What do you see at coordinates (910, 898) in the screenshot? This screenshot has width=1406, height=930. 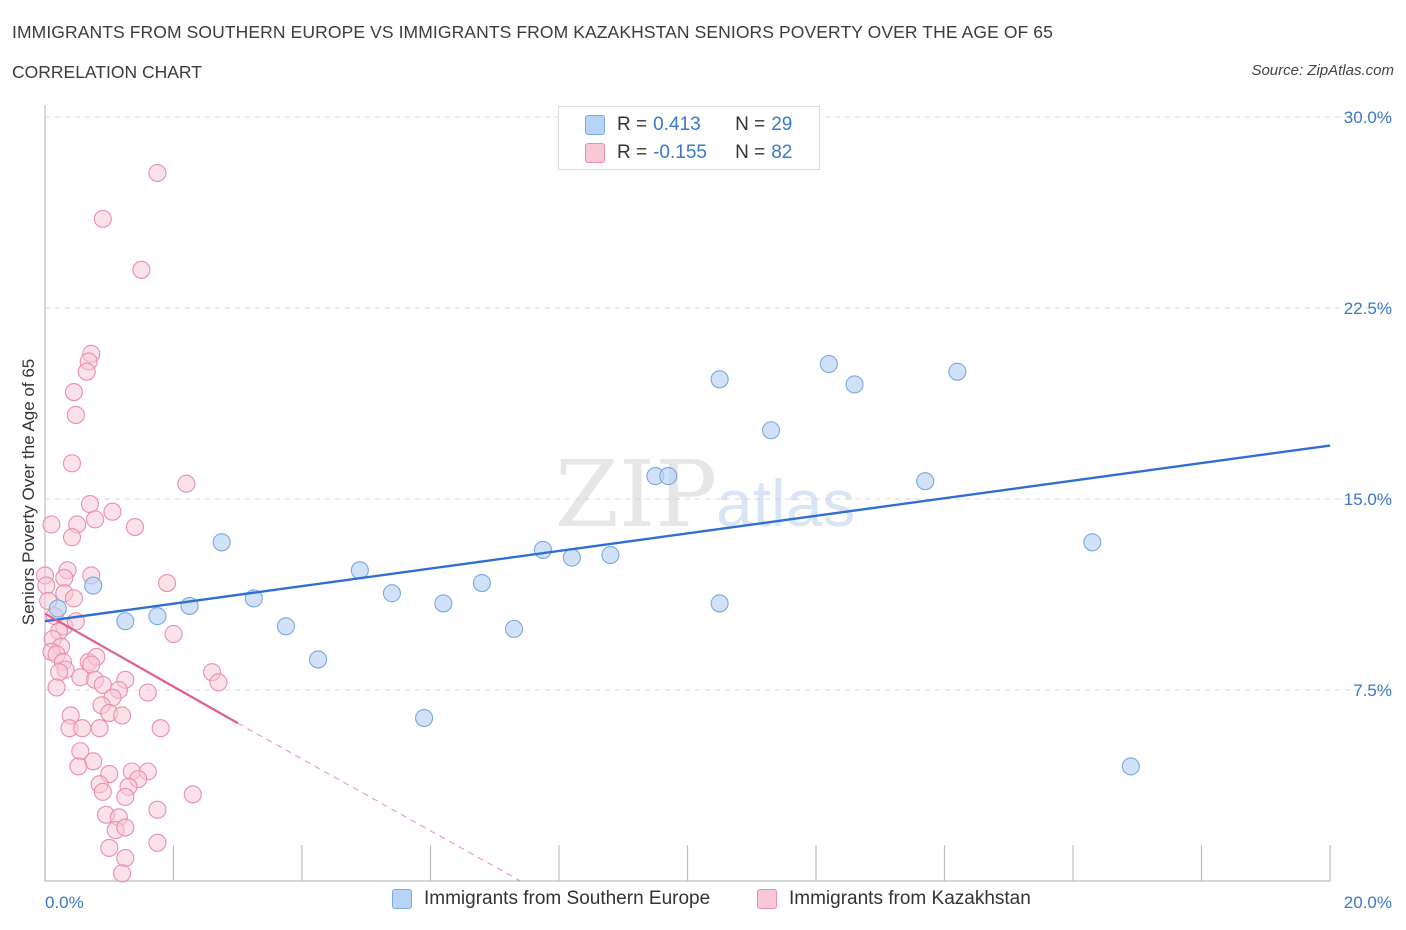 I see `legend-label: Immigrants from Kazakhstan` at bounding box center [910, 898].